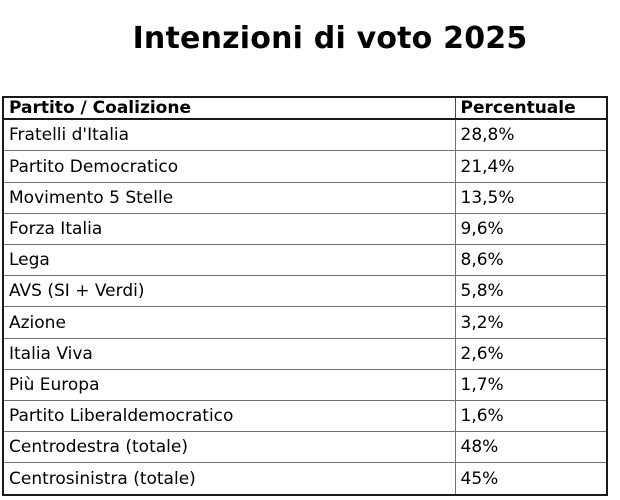 This screenshot has width=620, height=500. I want to click on percentage-cell: 8,6%, so click(530, 260).